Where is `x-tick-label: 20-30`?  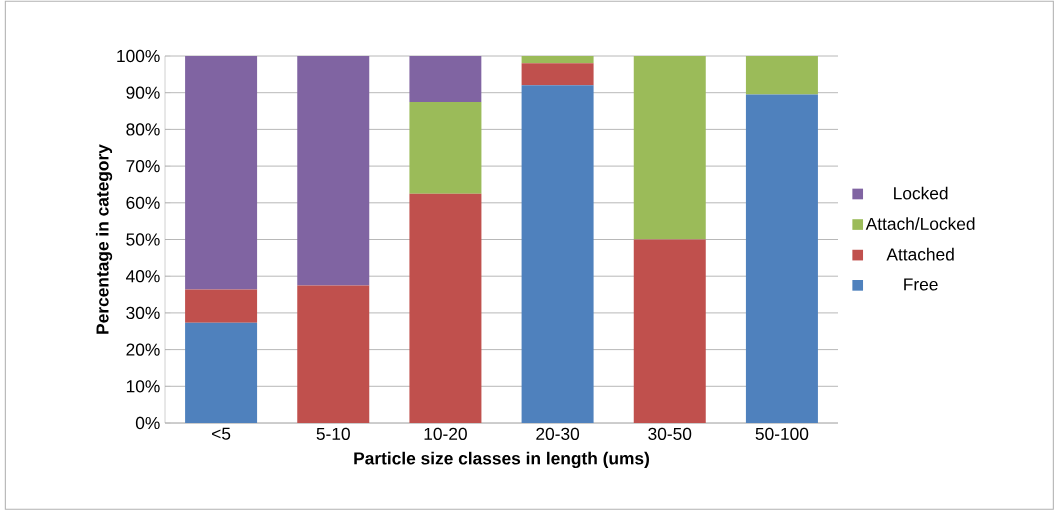
x-tick-label: 20-30 is located at coordinates (558, 433).